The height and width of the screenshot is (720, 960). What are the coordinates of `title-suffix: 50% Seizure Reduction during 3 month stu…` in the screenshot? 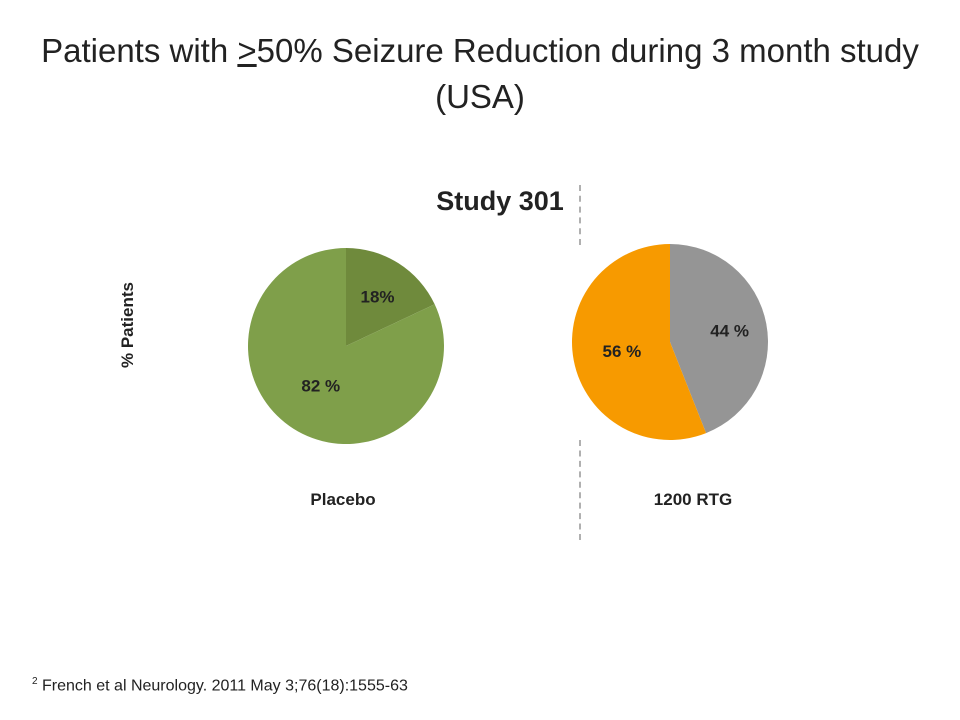 It's located at (587, 73).